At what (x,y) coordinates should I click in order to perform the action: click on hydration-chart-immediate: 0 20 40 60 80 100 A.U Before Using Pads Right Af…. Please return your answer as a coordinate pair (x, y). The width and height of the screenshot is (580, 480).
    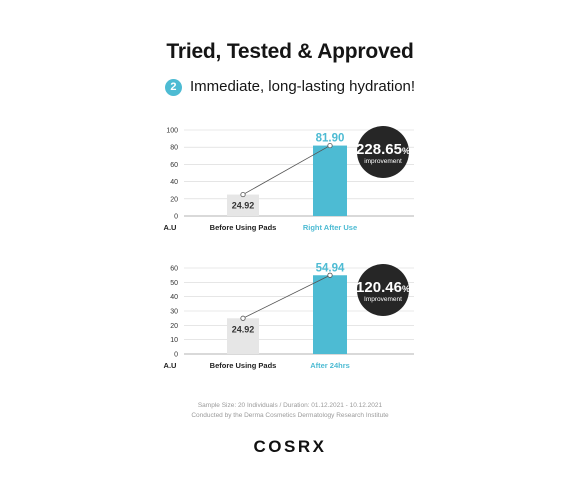
    Looking at the image, I should click on (289, 179).